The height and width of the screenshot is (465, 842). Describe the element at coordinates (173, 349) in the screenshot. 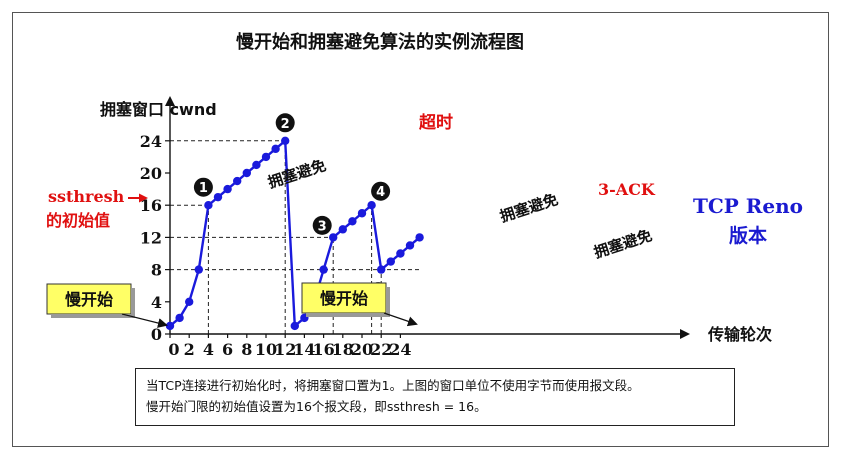

I see `x-tick-label-0: 0` at that location.